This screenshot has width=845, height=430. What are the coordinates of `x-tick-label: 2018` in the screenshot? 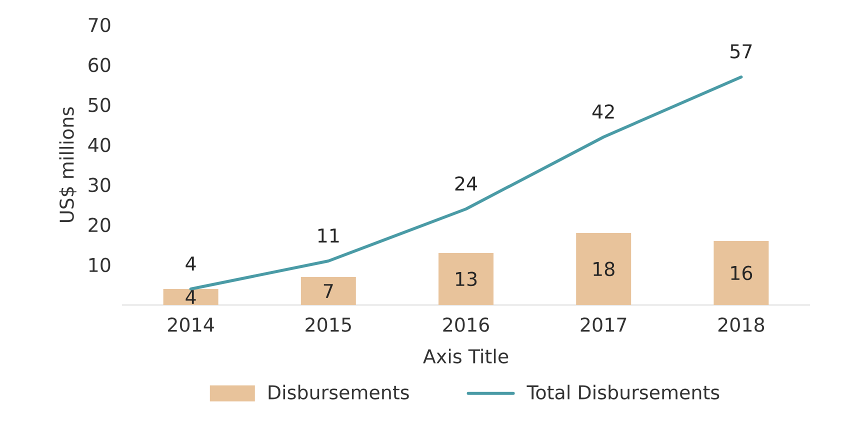 It's located at (741, 325).